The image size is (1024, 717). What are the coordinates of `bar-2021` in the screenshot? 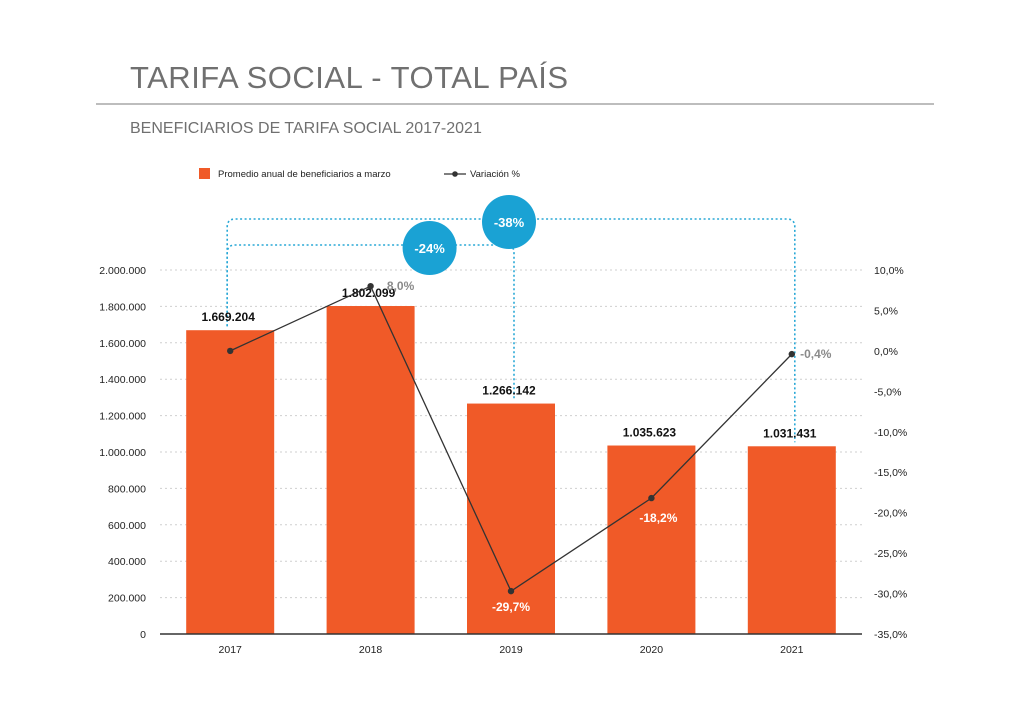 It's located at (791, 540).